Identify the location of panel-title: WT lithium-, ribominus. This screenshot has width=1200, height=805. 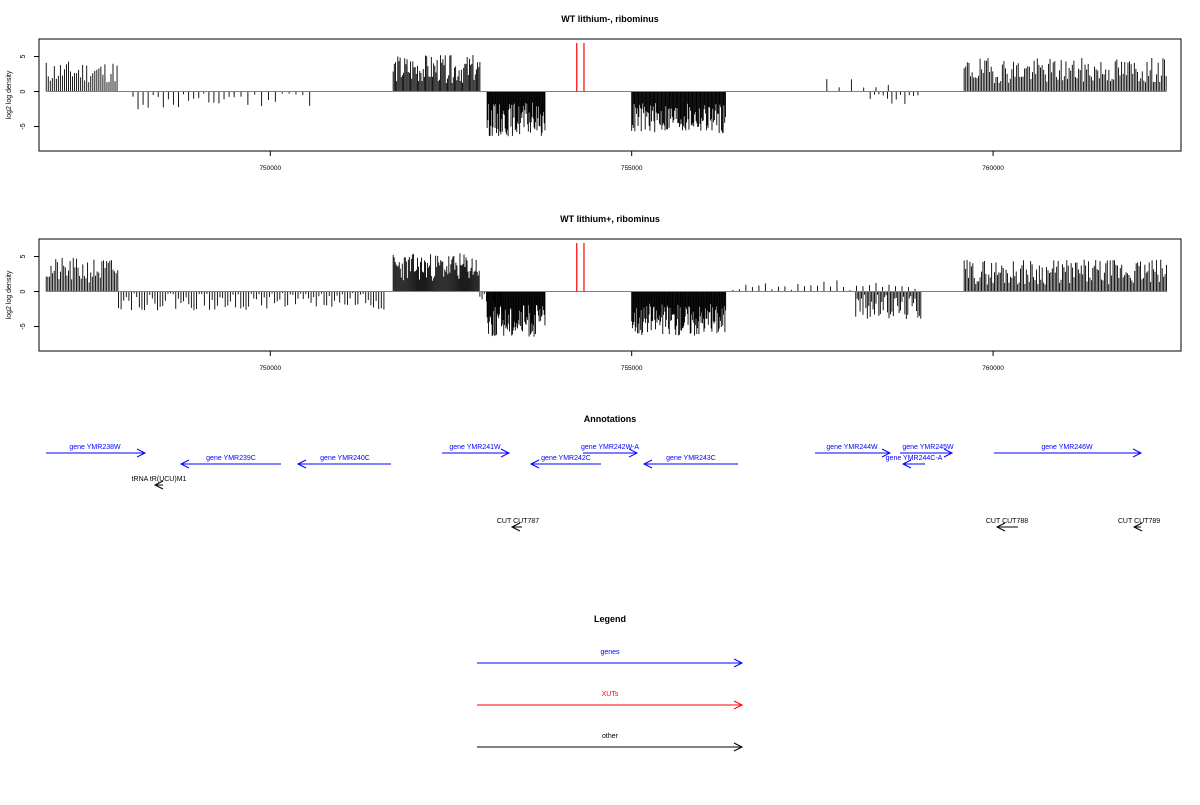
(610, 19).